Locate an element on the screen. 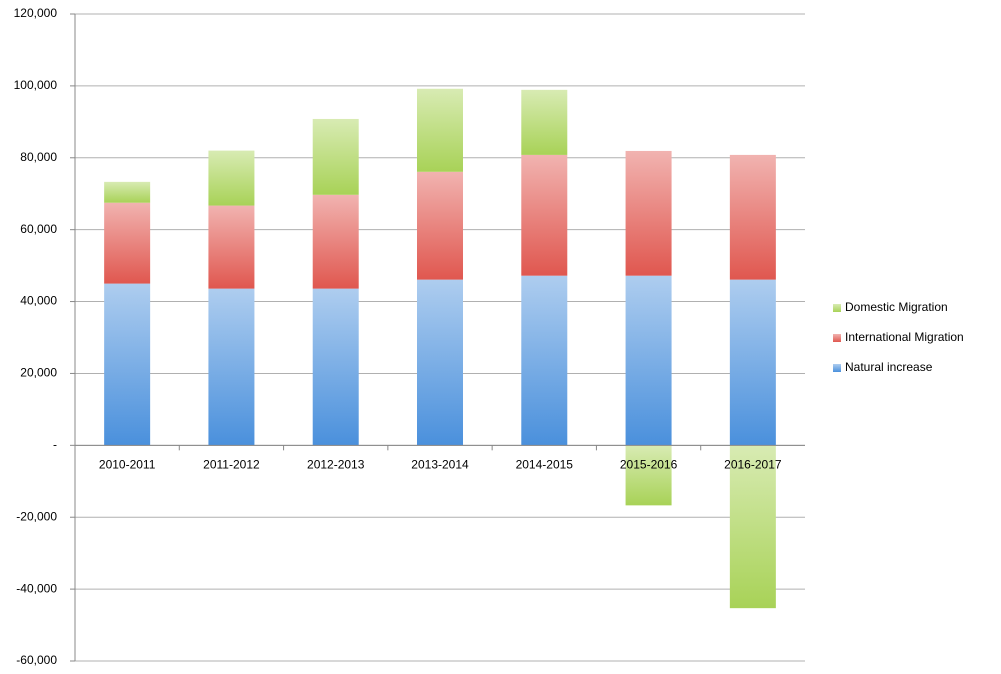 This screenshot has width=1001, height=674. x-tick-label: 2012-2013 is located at coordinates (336, 465).